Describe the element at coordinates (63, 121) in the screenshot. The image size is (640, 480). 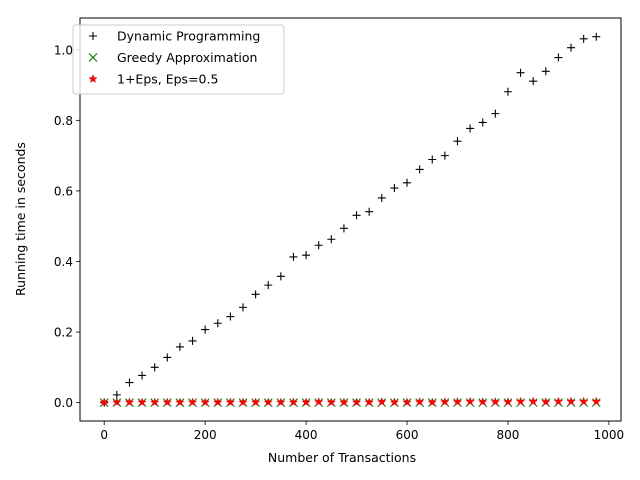
I see `y-tick-label: 0.8` at that location.